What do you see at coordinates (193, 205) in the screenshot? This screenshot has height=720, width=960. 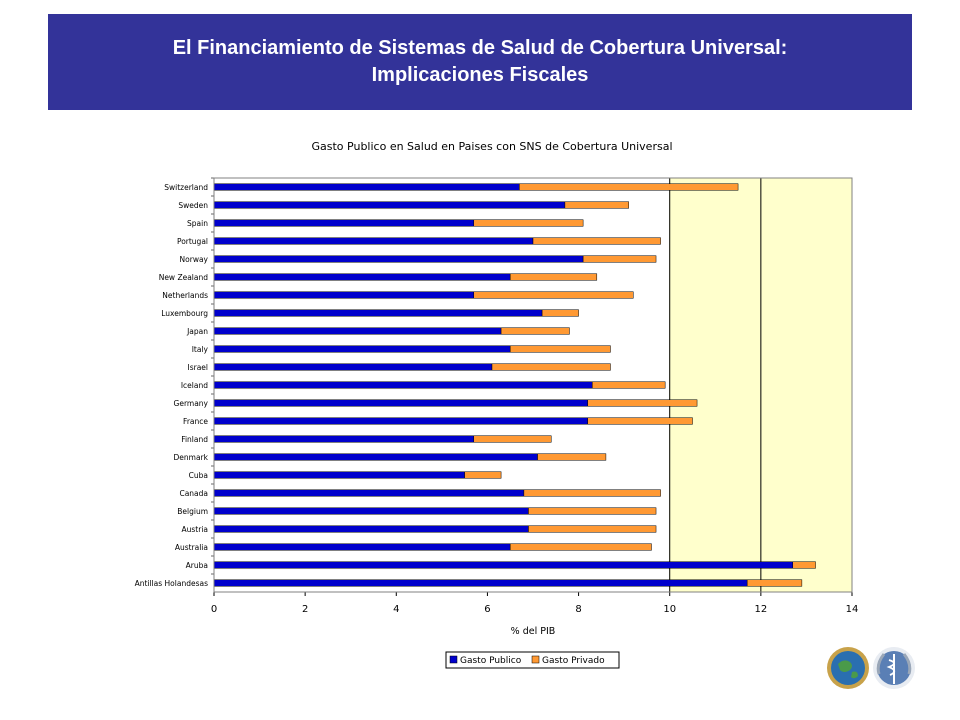 I see `y-tick-label: Sweden` at bounding box center [193, 205].